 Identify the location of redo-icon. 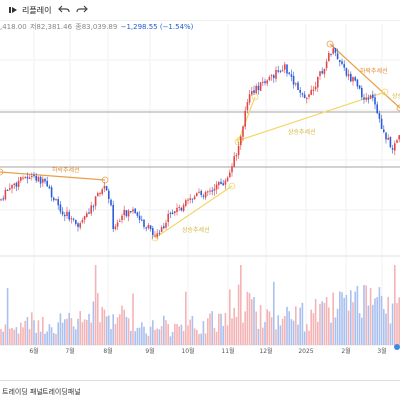
(82, 9).